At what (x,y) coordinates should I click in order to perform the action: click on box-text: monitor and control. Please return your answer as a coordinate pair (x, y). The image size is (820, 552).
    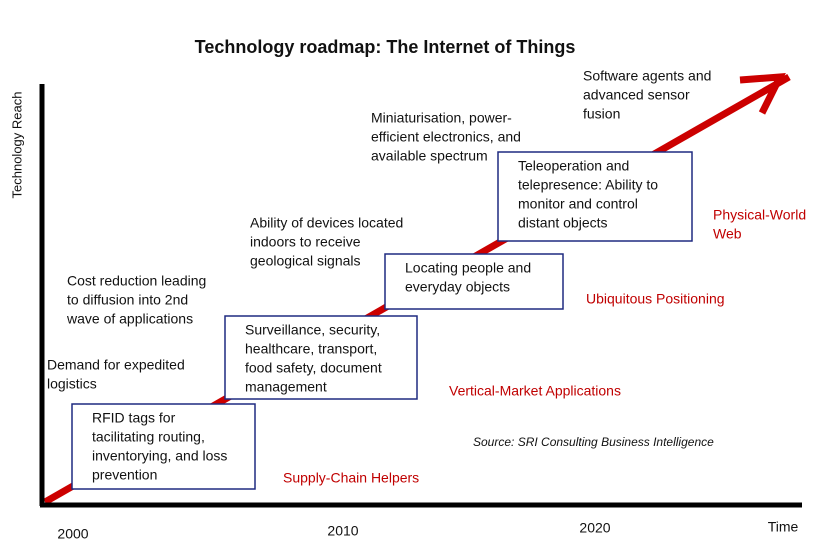
    Looking at the image, I should click on (578, 204).